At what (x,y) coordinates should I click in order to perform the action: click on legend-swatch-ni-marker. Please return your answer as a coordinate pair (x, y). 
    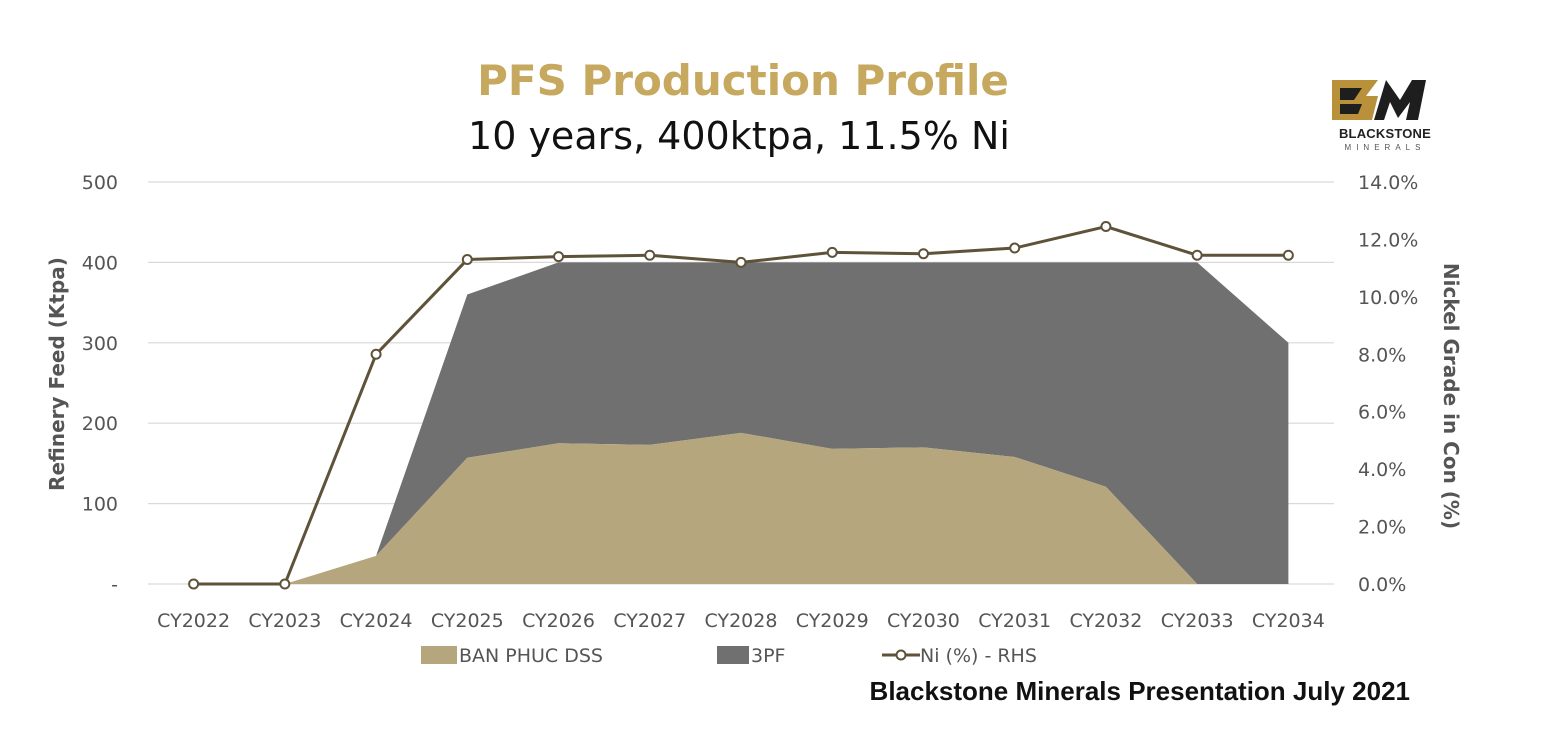
    Looking at the image, I should click on (901, 655).